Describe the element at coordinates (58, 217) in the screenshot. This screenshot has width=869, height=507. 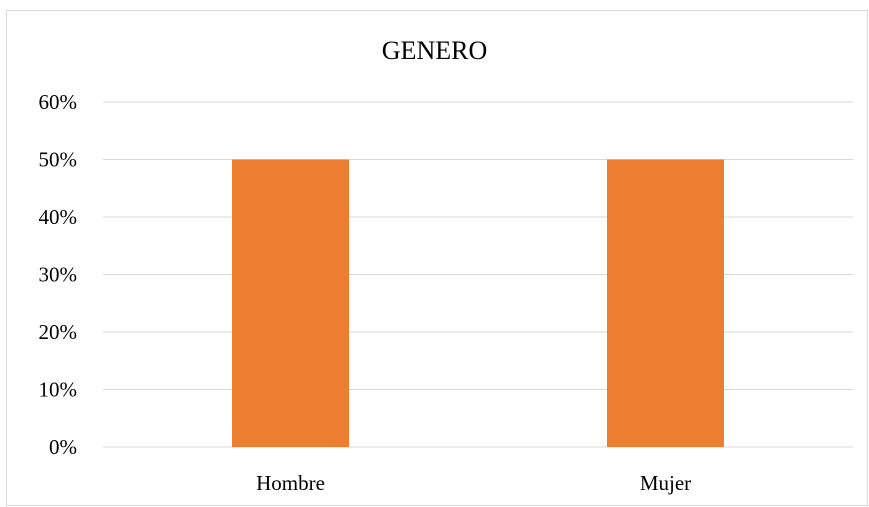
I see `y-tick-label: 40%` at that location.